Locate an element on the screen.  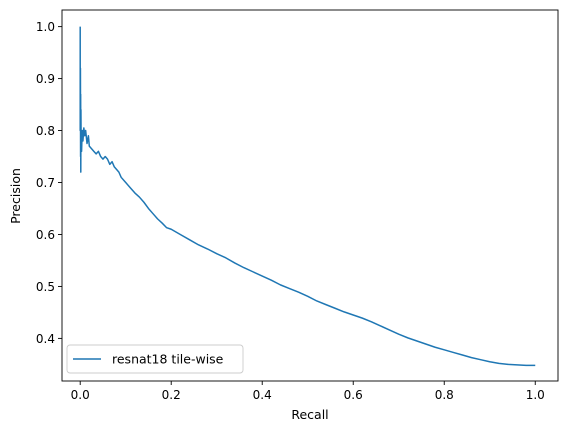
y-tick-label: 0.6 is located at coordinates (45, 235).